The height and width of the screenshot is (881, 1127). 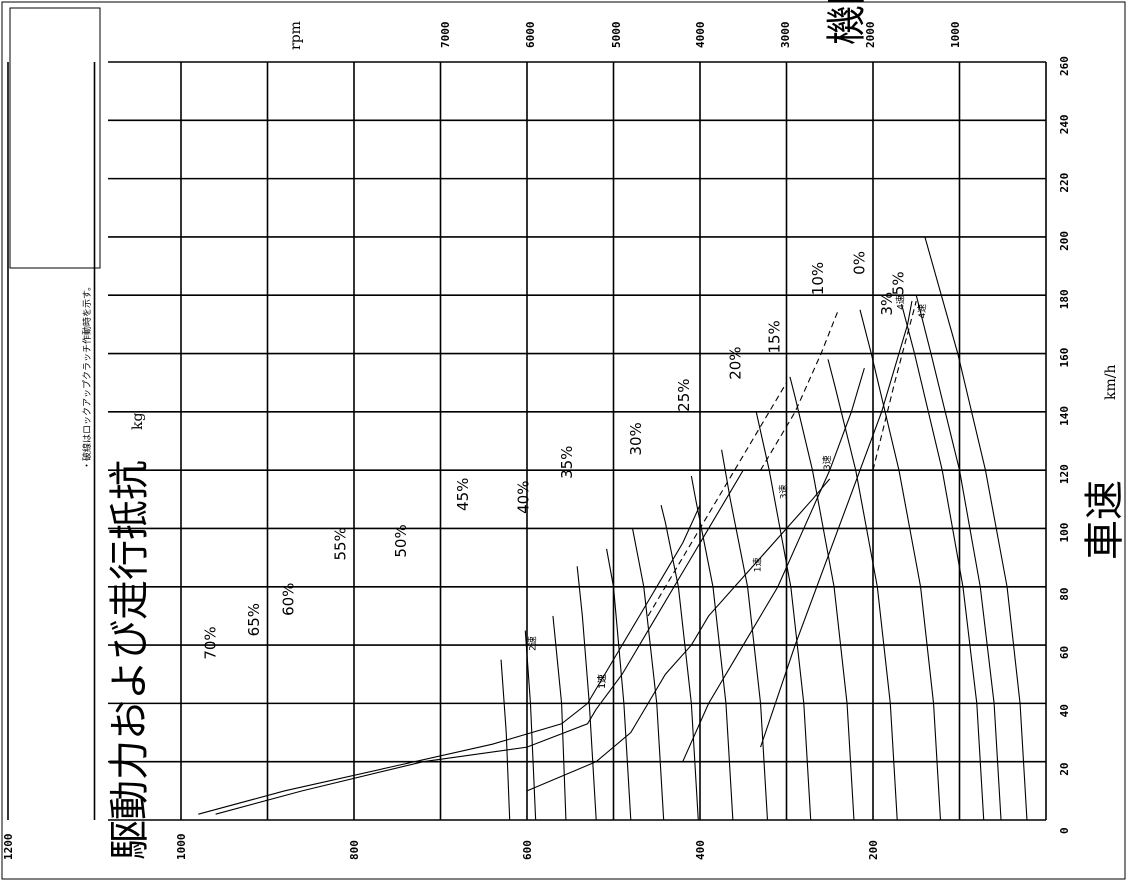 I want to click on y-tick-label: 1200, so click(x=8, y=847).